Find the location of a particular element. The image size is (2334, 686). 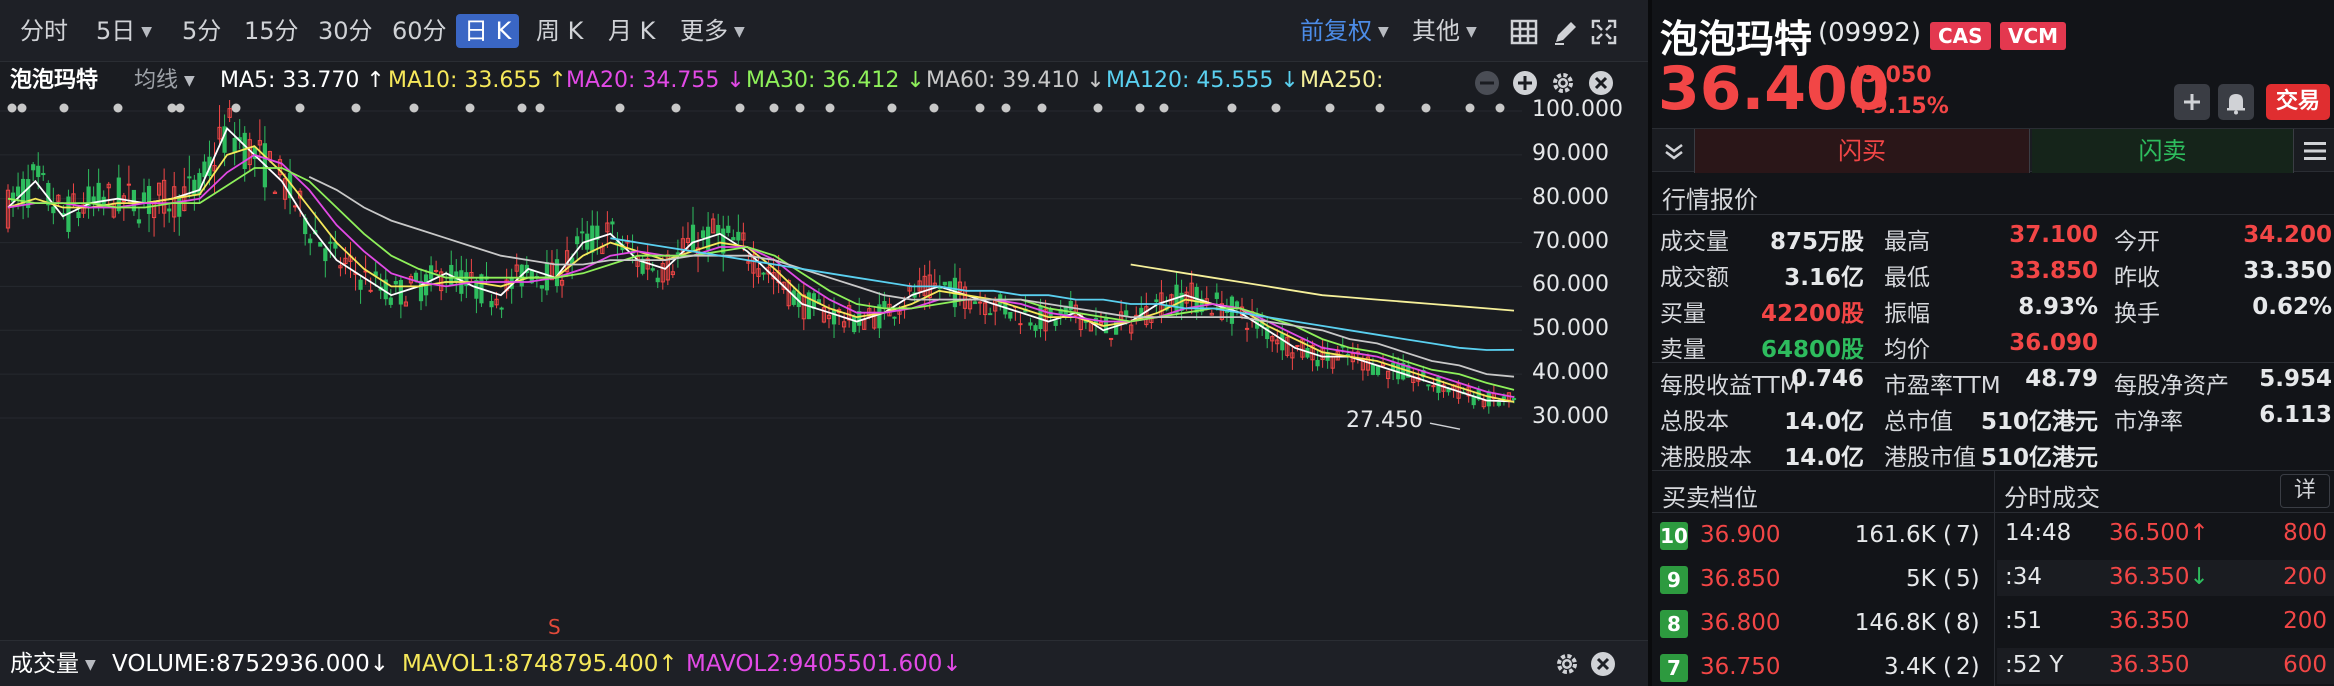

quote-label: 卖量 is located at coordinates (1683, 350).